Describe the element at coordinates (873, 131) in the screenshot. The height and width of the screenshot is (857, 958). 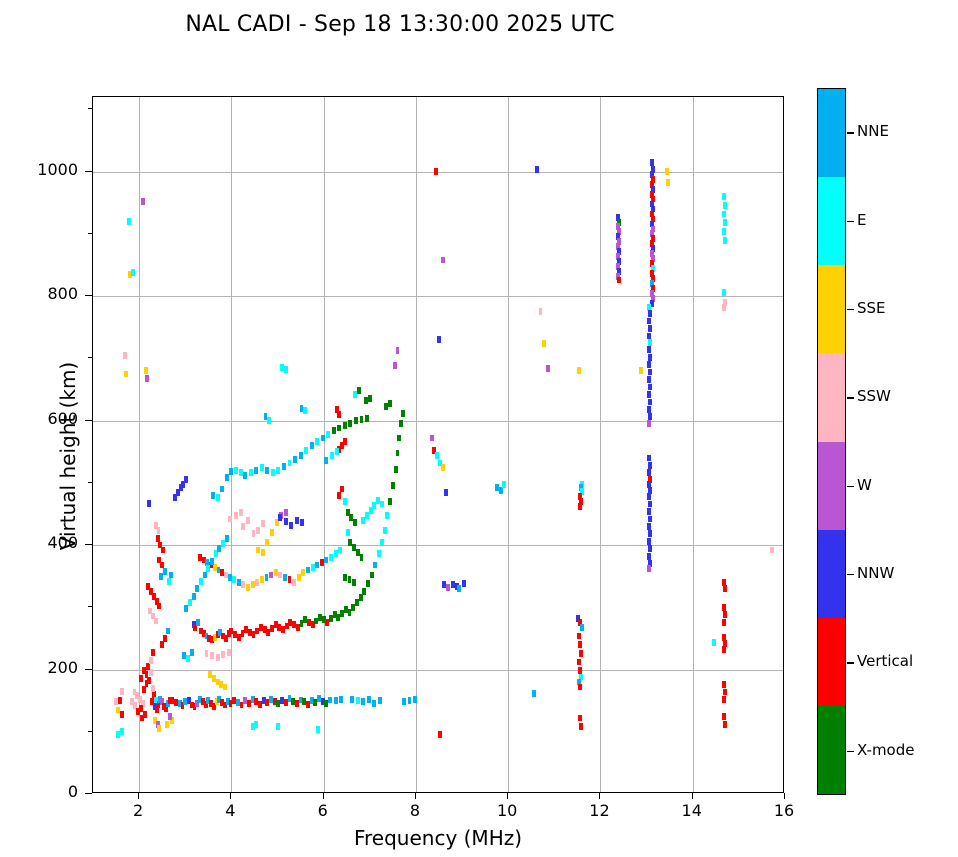
I see `colorbar-label-nne: NNE` at that location.